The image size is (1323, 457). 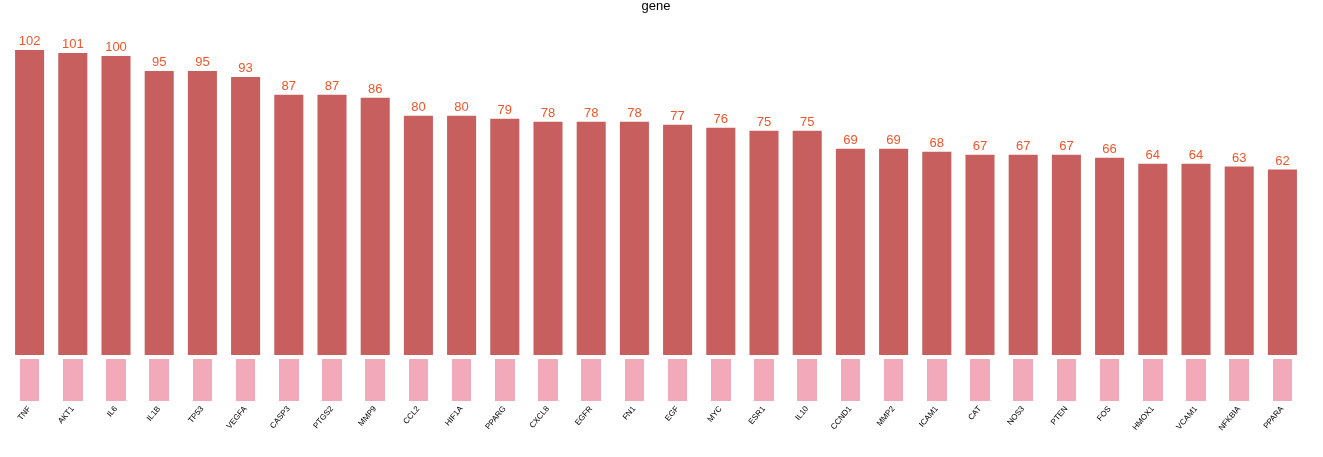 I want to click on data-label: 68, so click(x=937, y=142).